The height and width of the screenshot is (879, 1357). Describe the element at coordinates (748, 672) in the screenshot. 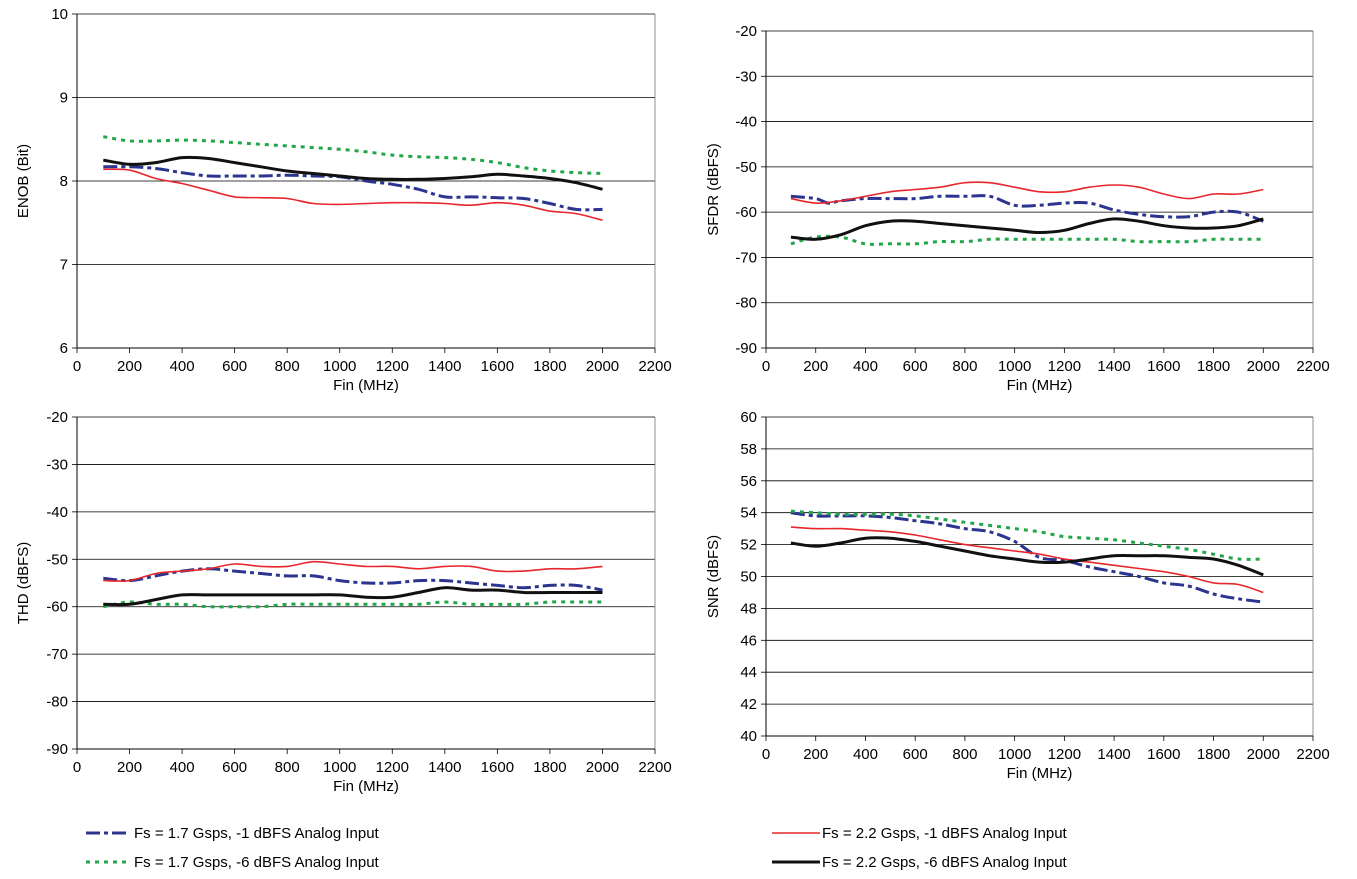

I see `y-tick-label: 44` at that location.